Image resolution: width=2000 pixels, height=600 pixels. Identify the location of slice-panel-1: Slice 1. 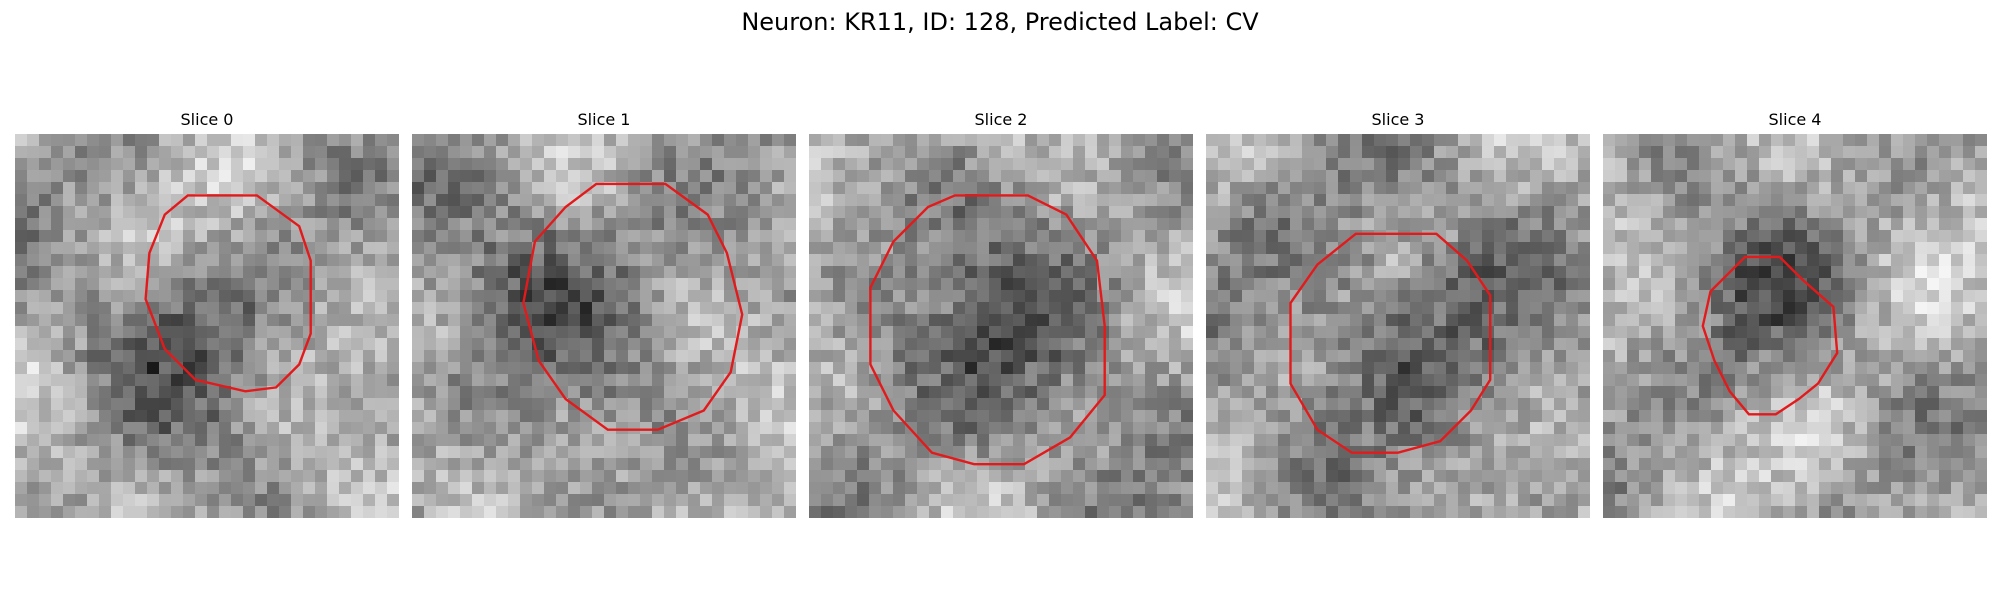
(604, 313).